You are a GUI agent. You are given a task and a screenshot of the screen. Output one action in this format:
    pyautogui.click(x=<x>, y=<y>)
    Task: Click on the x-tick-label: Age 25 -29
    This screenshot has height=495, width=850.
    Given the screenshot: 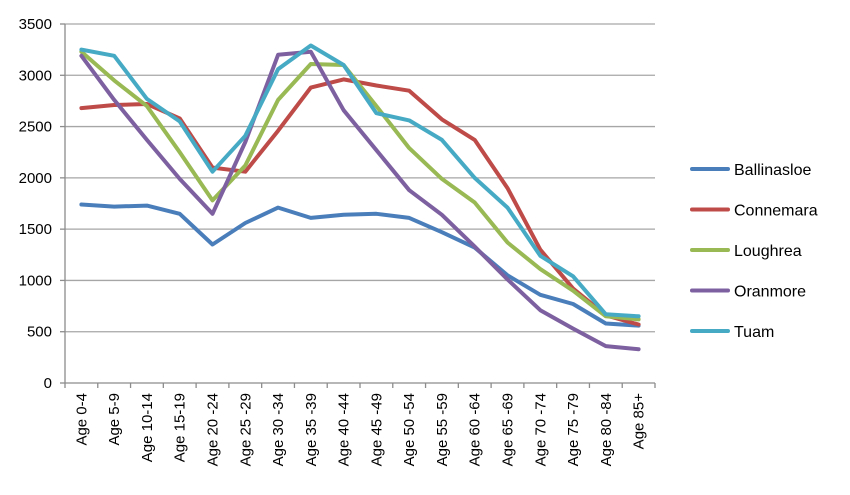 What is the action you would take?
    pyautogui.click(x=245, y=429)
    